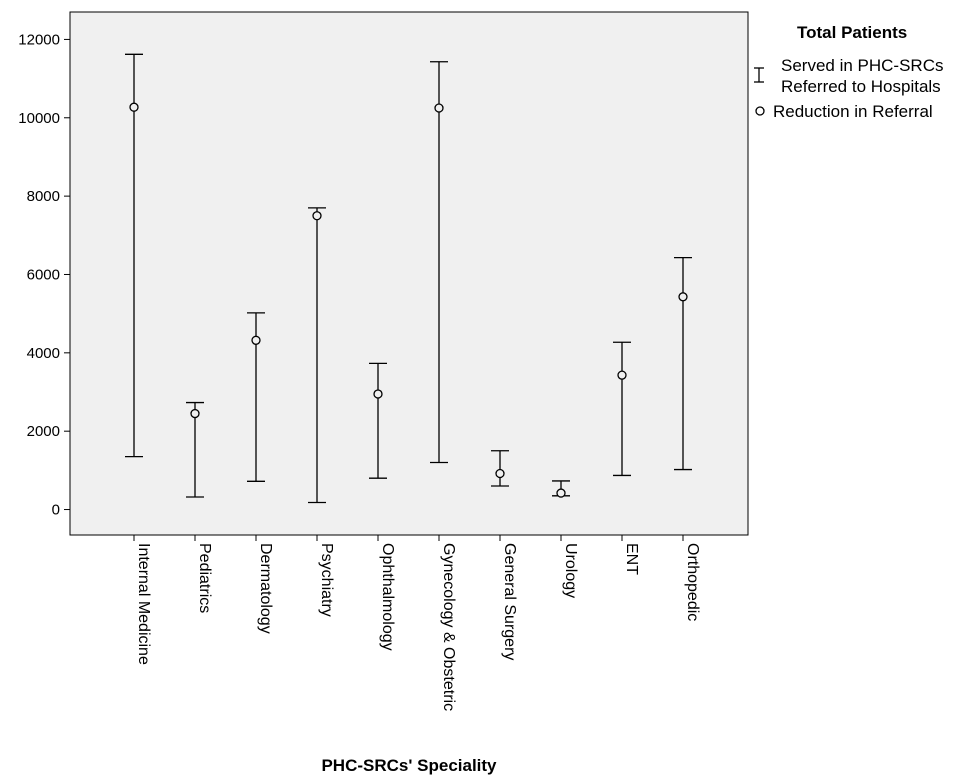 The width and height of the screenshot is (976, 780). Describe the element at coordinates (760, 111) in the screenshot. I see `legend-point-icon` at that location.